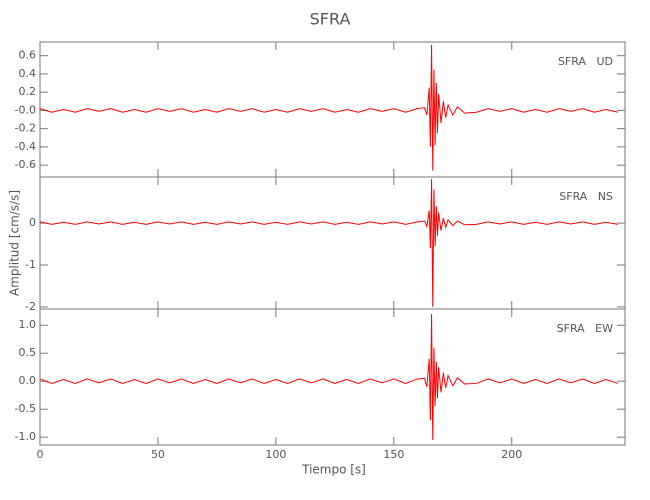 The image size is (650, 500). I want to click on chart-title: SFRA, so click(330, 19).